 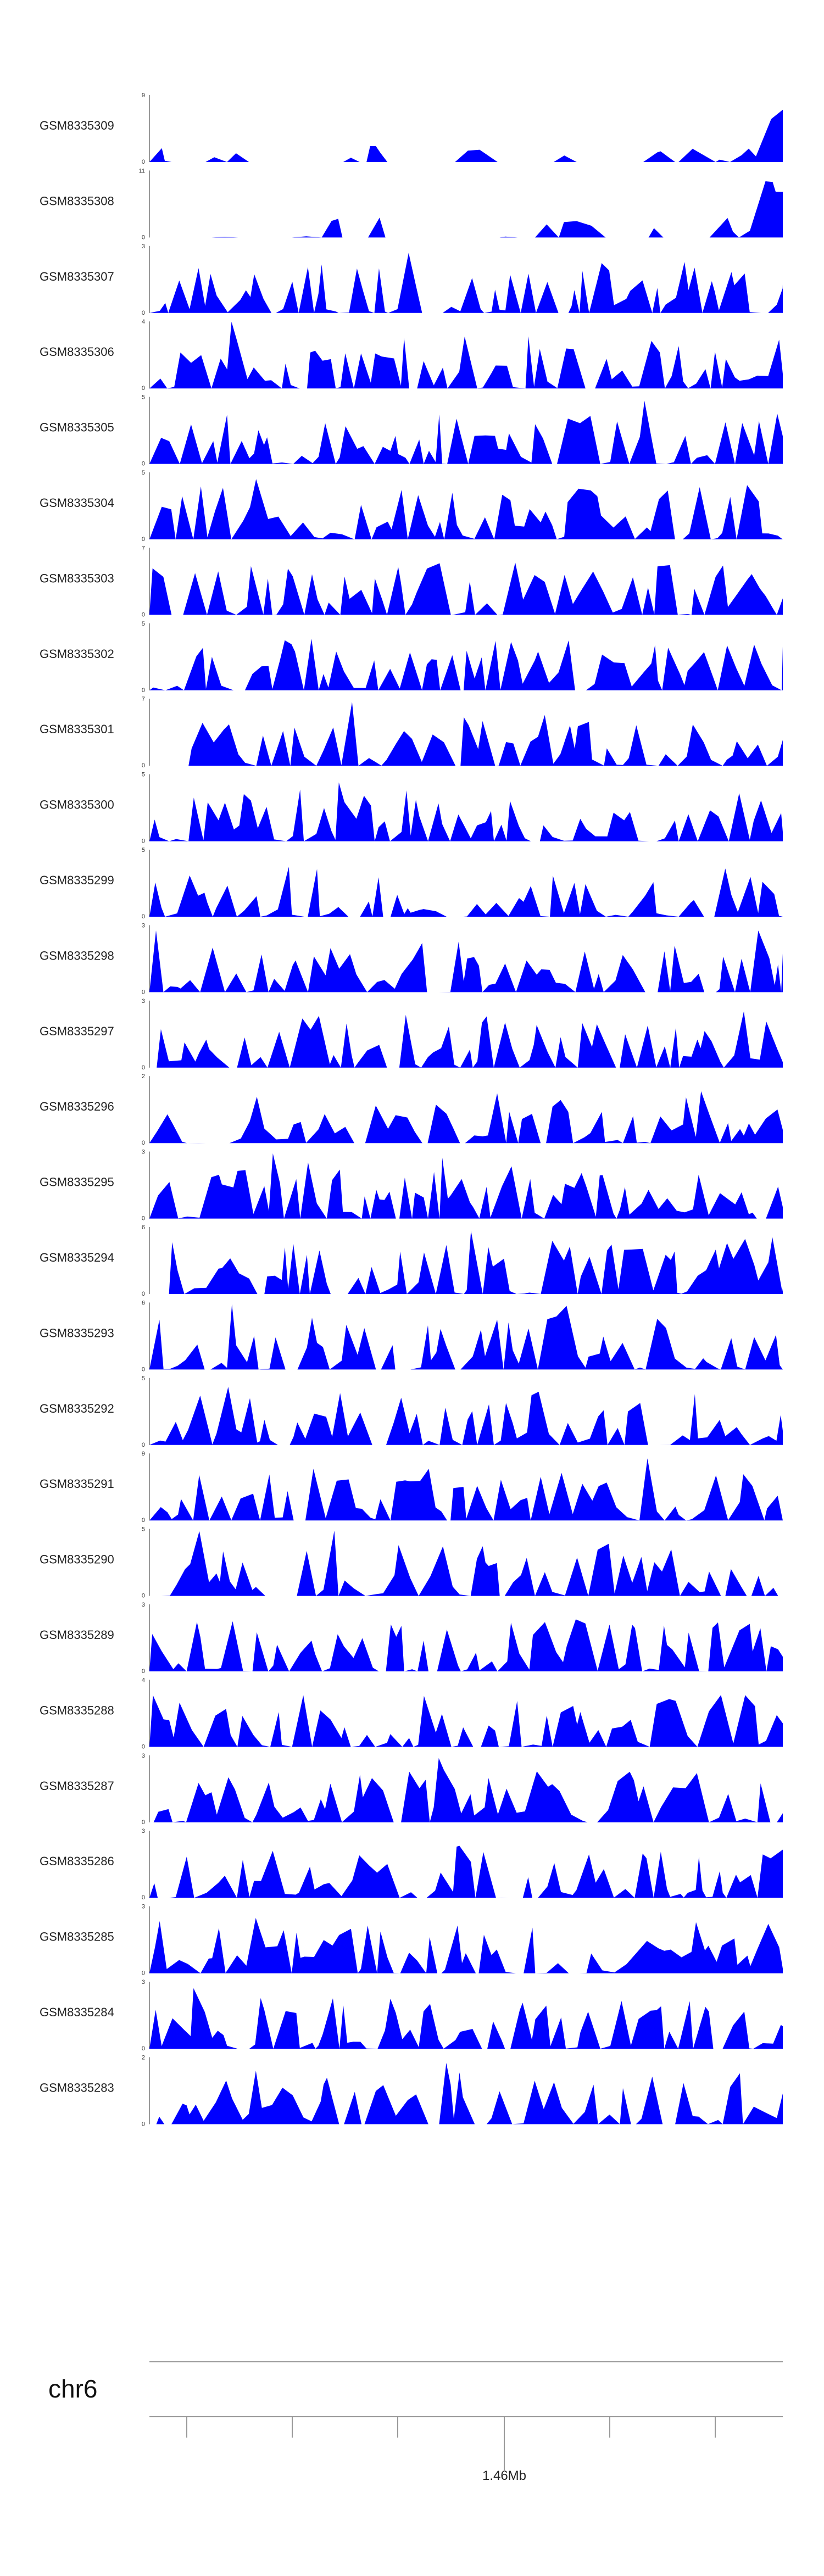 What do you see at coordinates (411, 2015) in the screenshot?
I see `track-GSM8335284: GSM8335284 3 0` at bounding box center [411, 2015].